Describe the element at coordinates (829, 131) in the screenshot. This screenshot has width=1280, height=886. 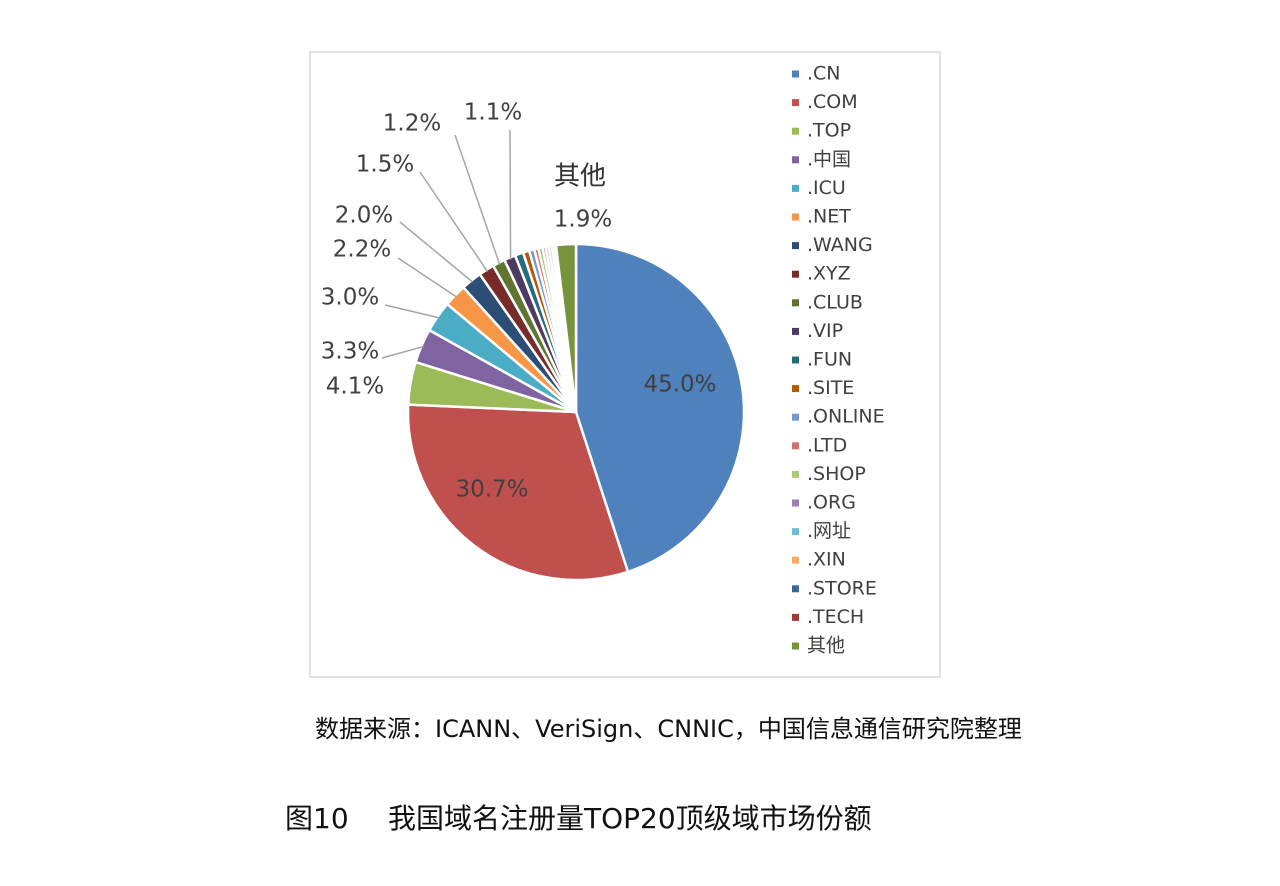
I see `legend-label: .TOP` at that location.